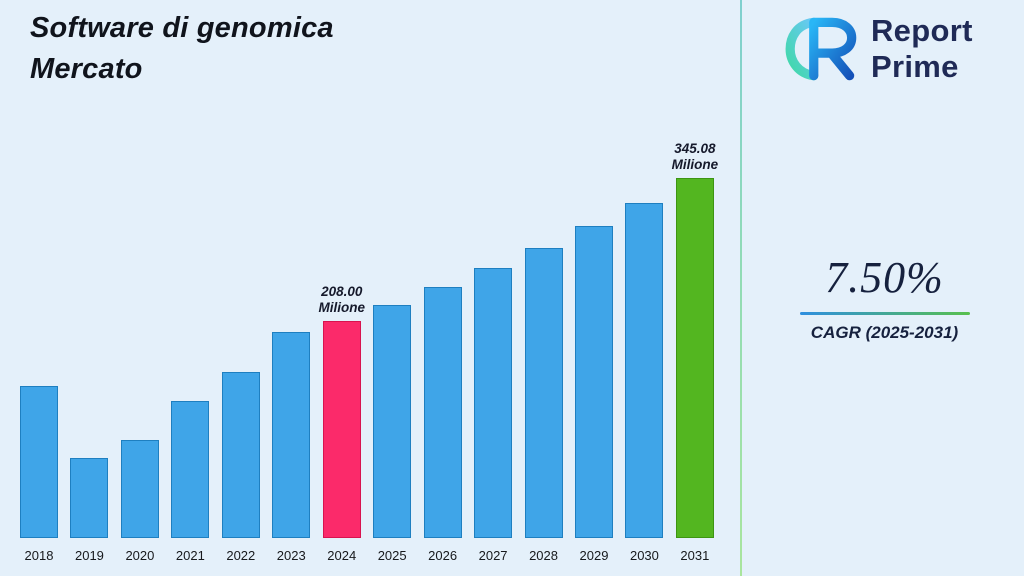  What do you see at coordinates (89, 498) in the screenshot?
I see `bar-2019` at bounding box center [89, 498].